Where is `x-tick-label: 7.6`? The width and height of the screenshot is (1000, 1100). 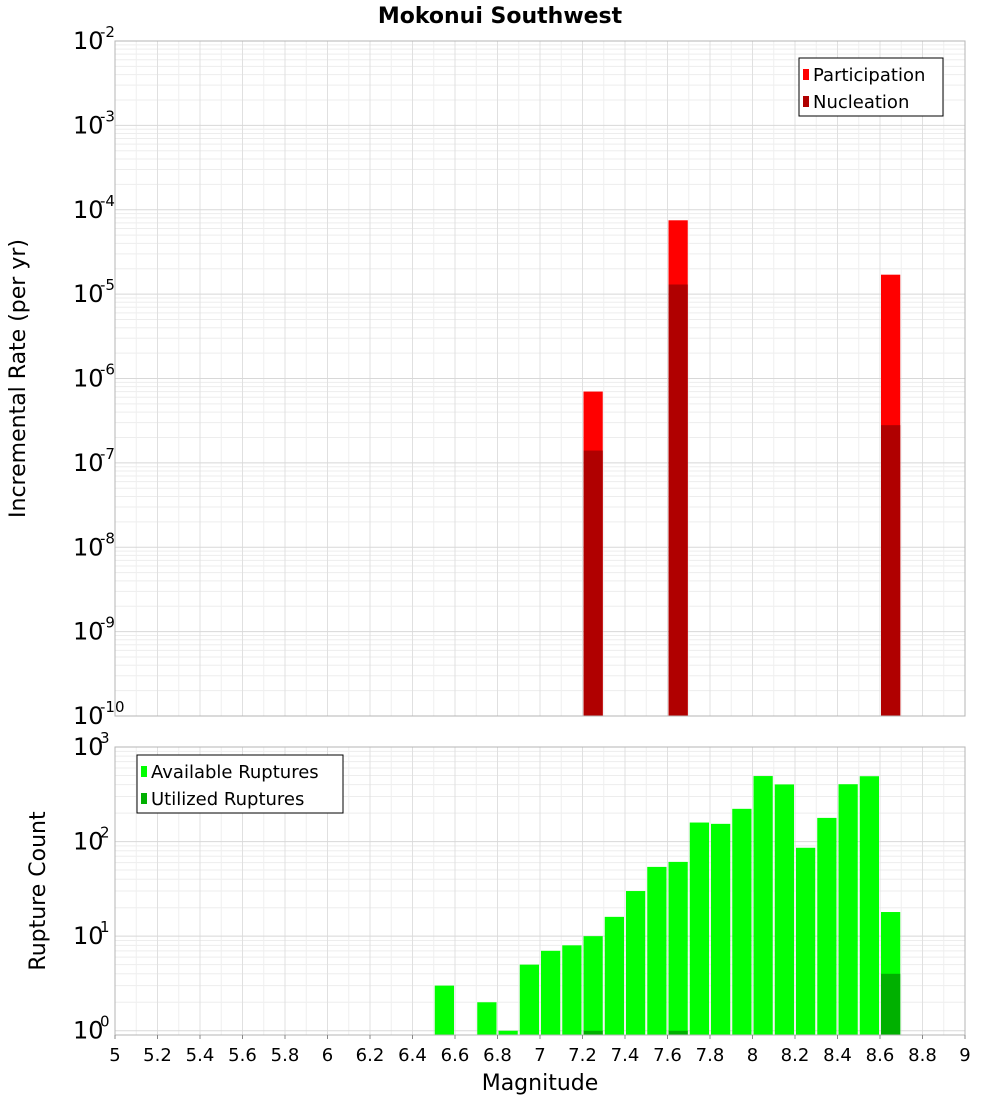 x-tick-label: 7.6 is located at coordinates (667, 1055).